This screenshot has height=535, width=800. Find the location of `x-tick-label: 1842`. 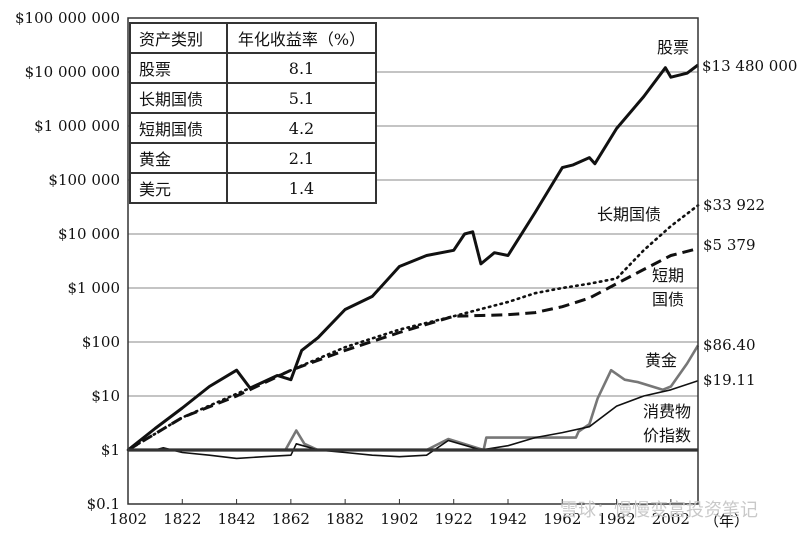

x-tick-label: 1842 is located at coordinates (236, 519).